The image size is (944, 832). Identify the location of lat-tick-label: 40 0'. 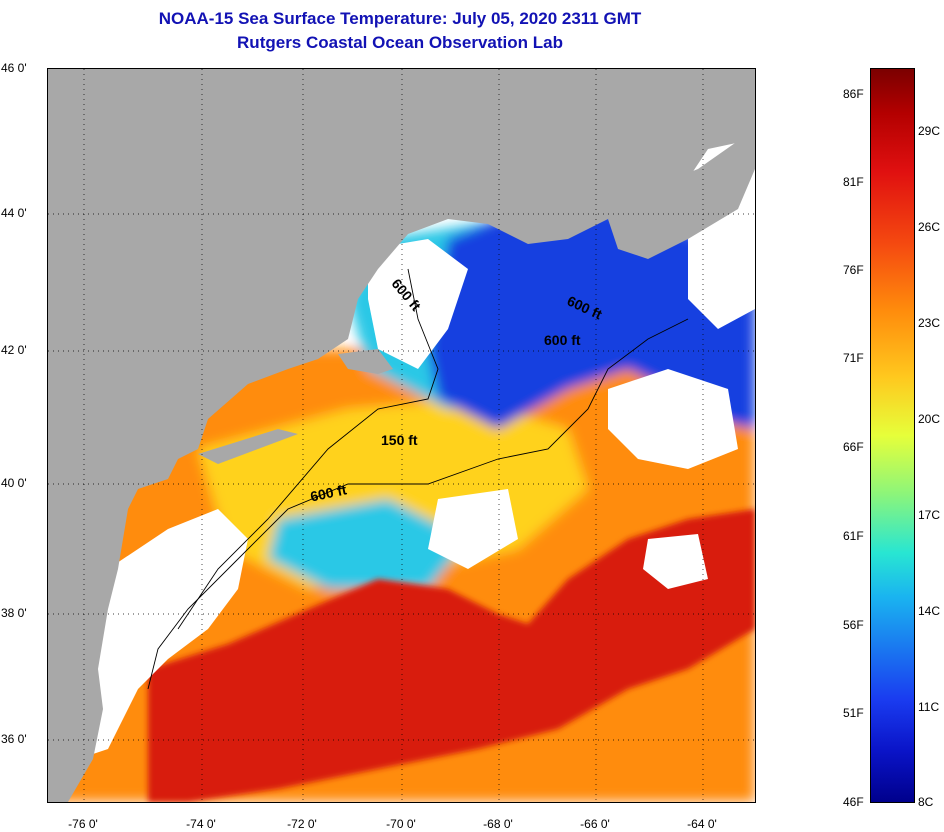
(14, 483).